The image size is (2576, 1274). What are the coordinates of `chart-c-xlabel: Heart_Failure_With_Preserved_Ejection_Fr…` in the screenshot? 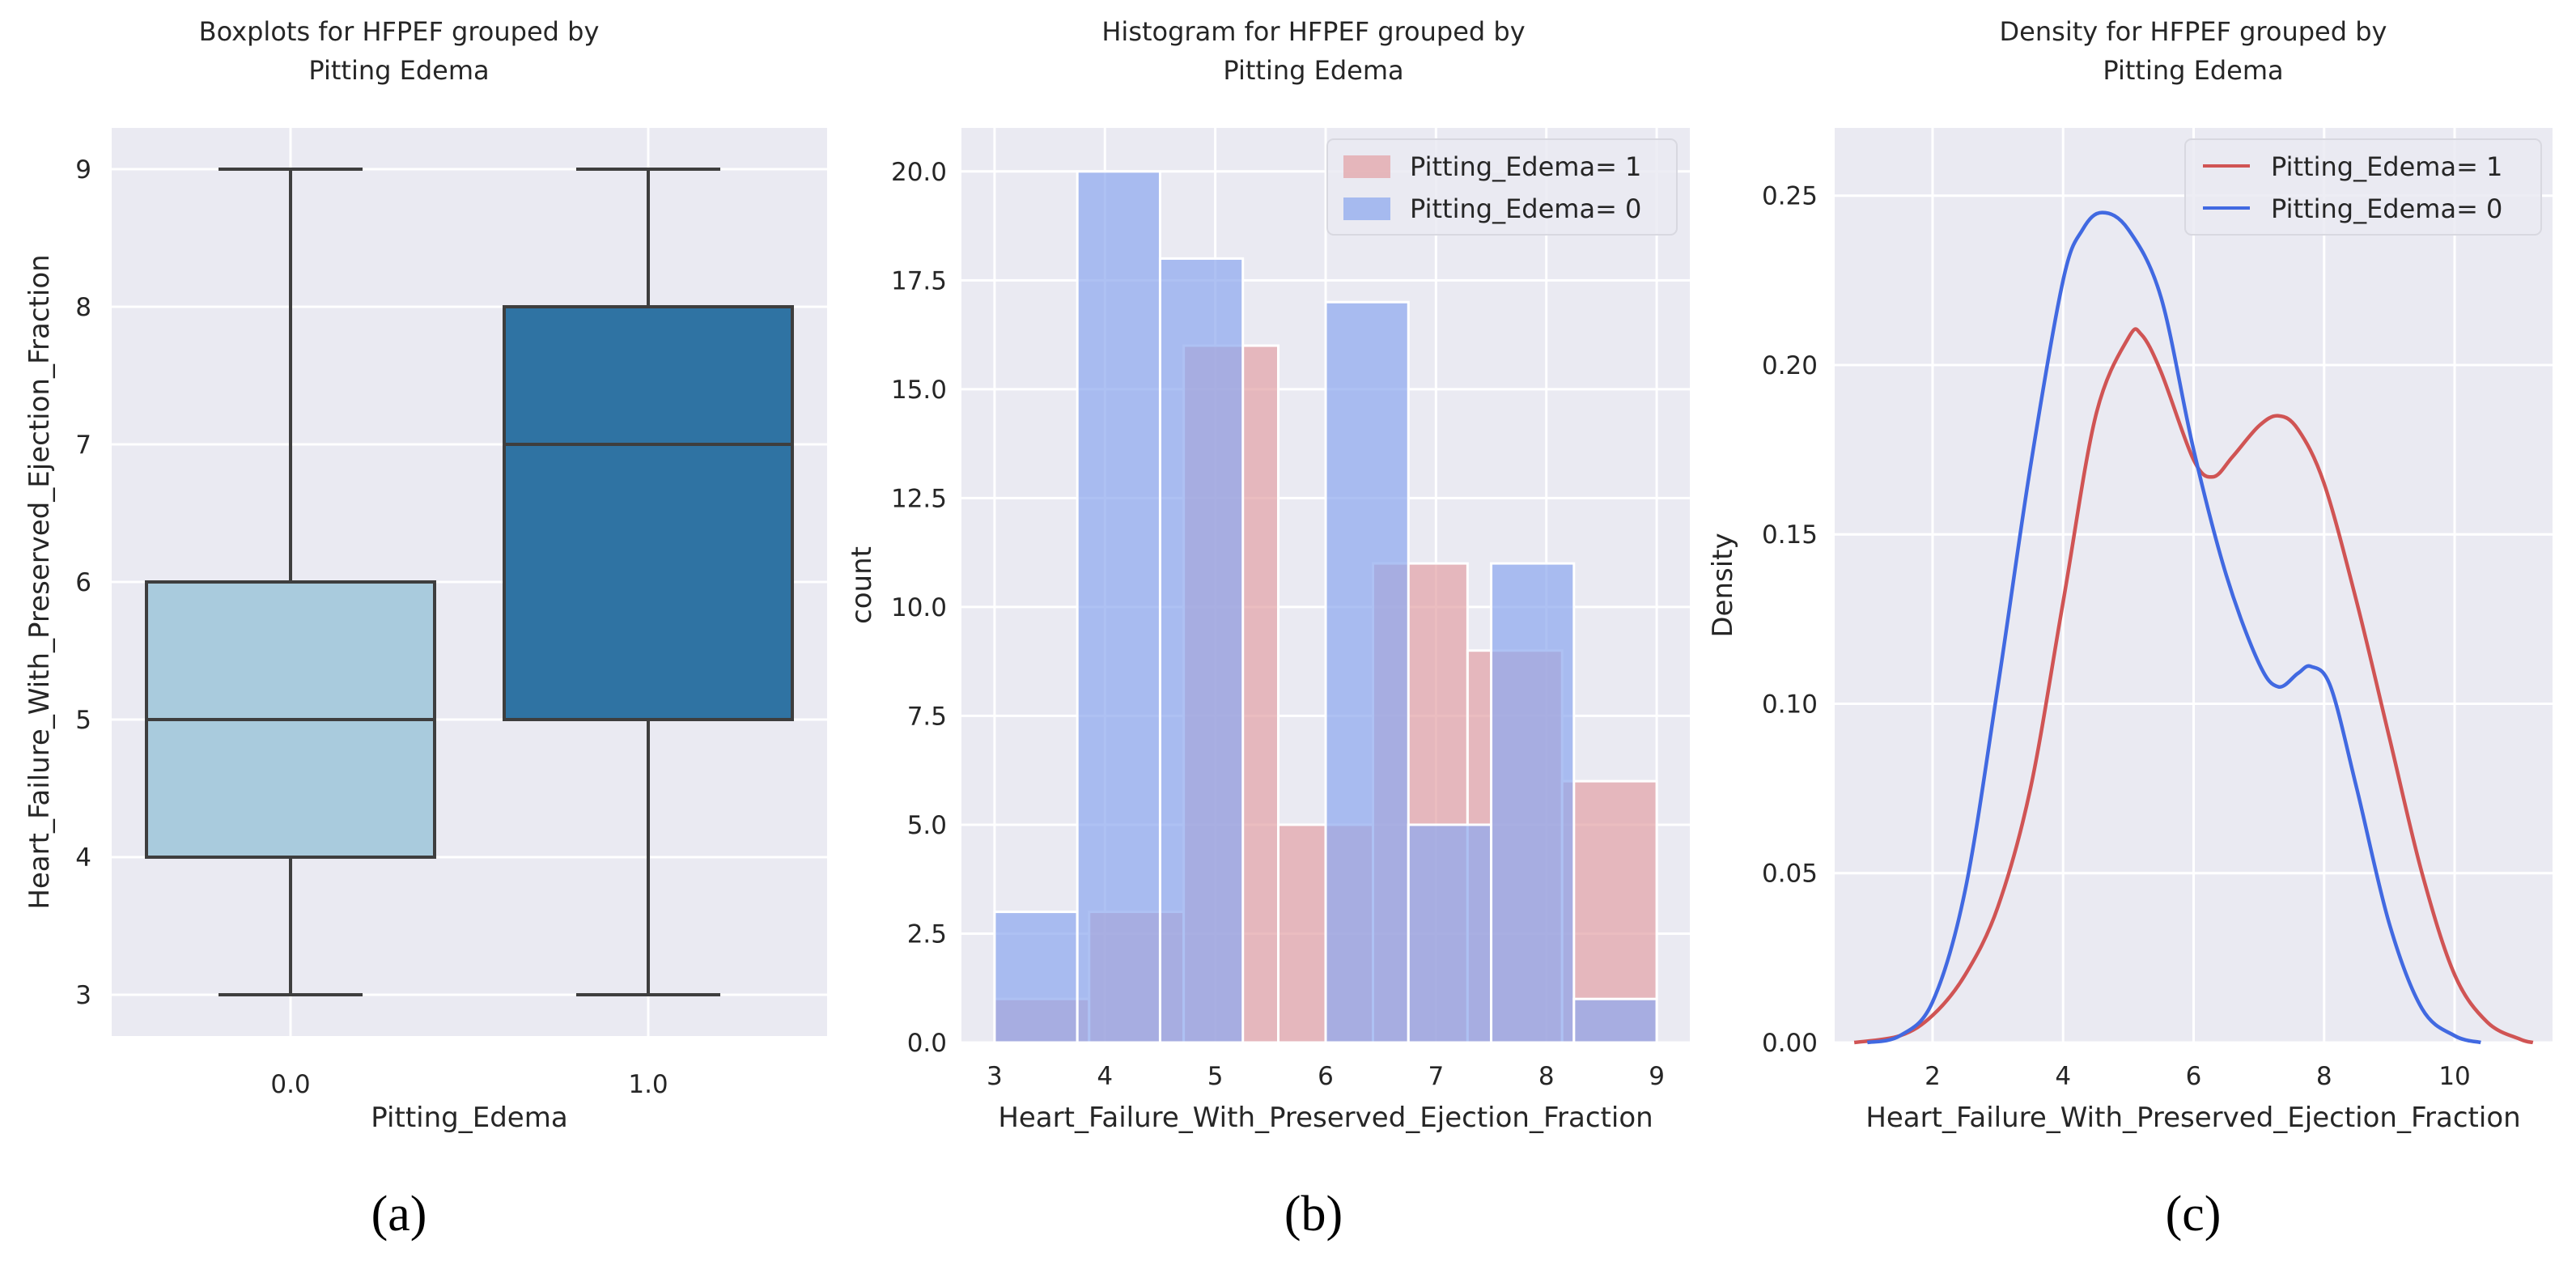 It's located at (2192, 1118).